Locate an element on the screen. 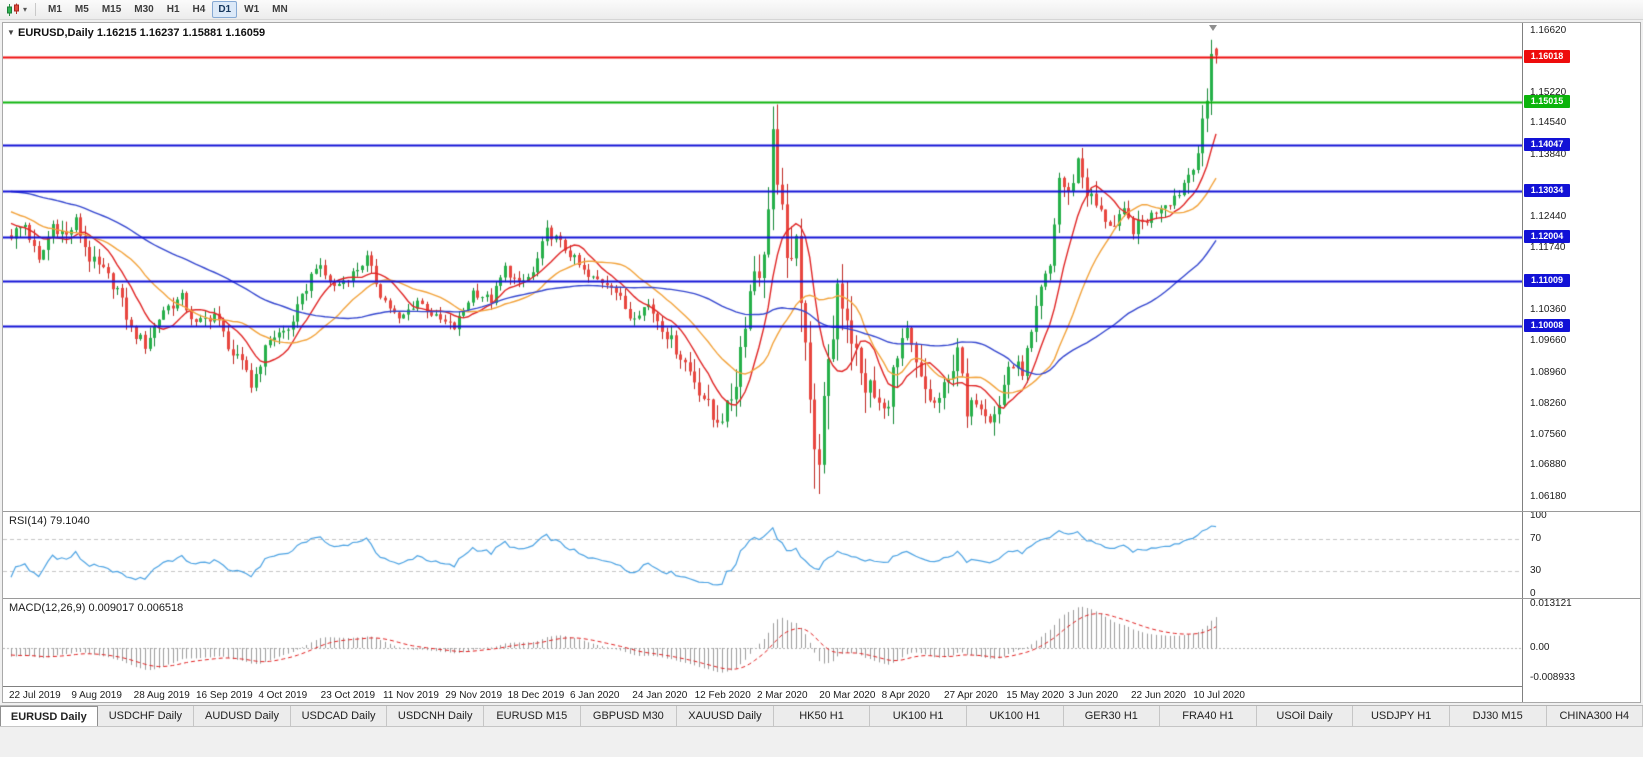 This screenshot has height=757, width=1643. macd-canvas is located at coordinates (762, 642).